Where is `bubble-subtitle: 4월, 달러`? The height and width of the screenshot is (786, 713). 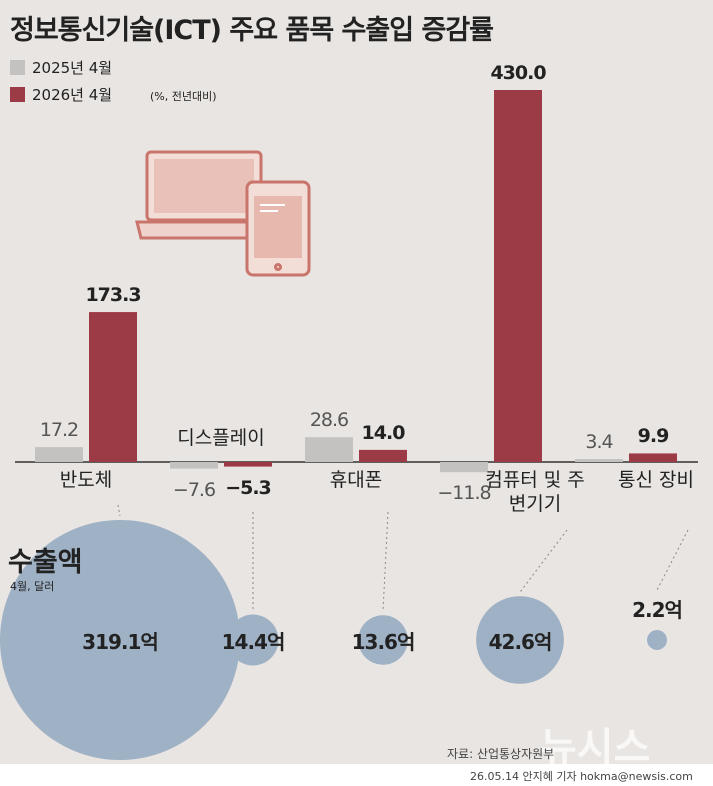 bubble-subtitle: 4월, 달러 is located at coordinates (32, 586).